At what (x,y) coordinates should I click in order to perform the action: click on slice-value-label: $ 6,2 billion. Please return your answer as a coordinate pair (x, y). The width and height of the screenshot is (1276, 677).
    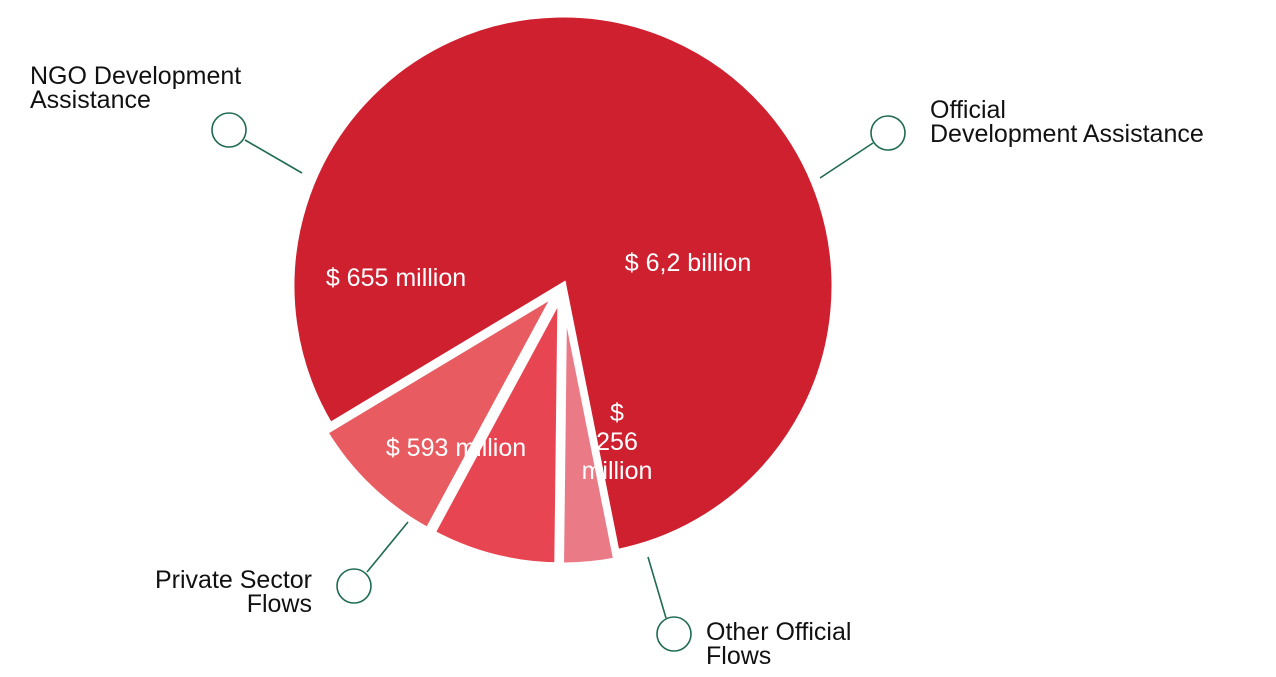
    Looking at the image, I should click on (688, 263).